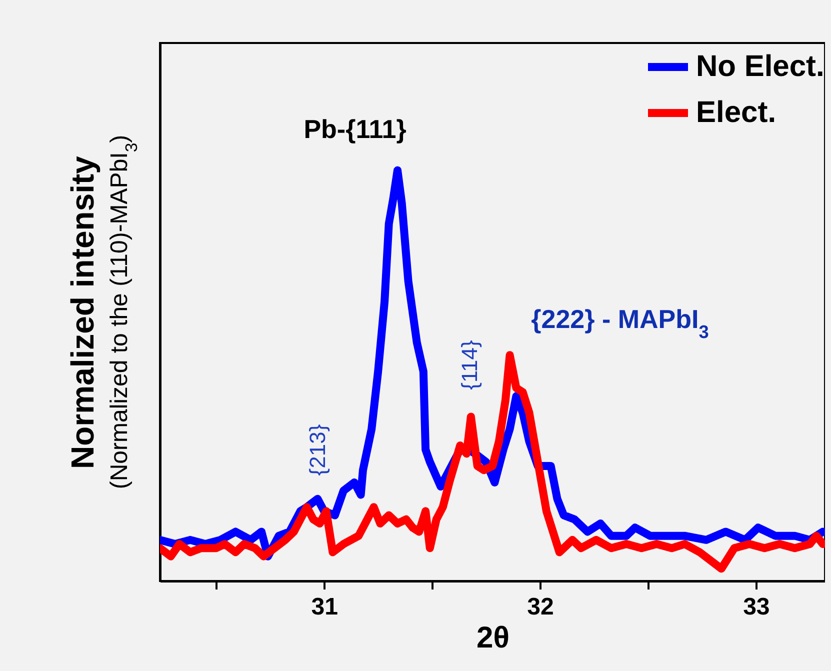  What do you see at coordinates (355, 129) in the screenshot?
I see `text: Pb-{111}` at bounding box center [355, 129].